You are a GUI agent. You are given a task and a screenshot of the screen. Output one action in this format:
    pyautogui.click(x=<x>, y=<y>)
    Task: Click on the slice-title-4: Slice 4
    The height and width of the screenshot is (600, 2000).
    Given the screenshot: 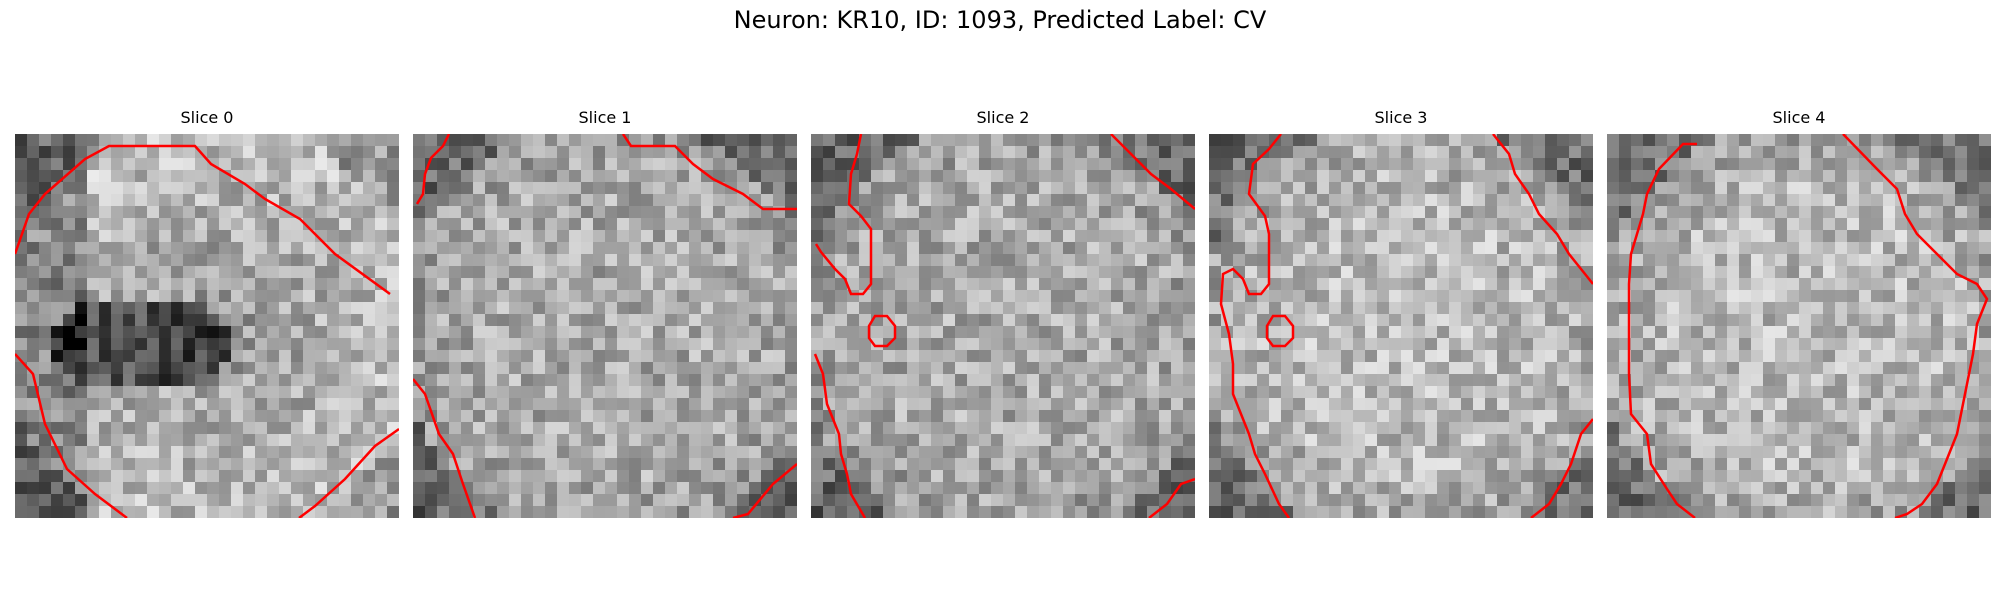 What is the action you would take?
    pyautogui.click(x=1799, y=117)
    